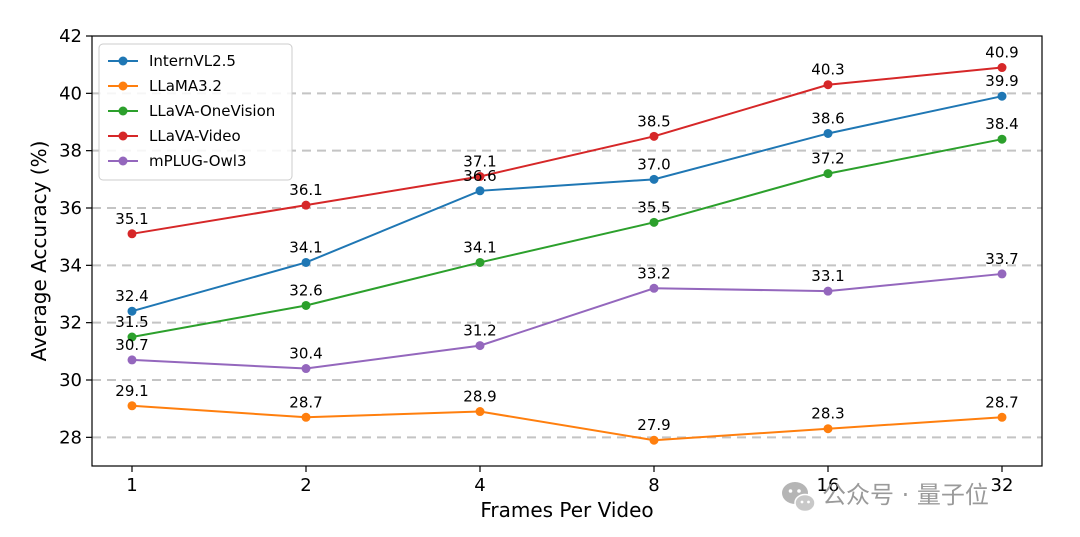 This screenshot has width=1080, height=537. I want to click on x-tick-label: 16, so click(828, 485).